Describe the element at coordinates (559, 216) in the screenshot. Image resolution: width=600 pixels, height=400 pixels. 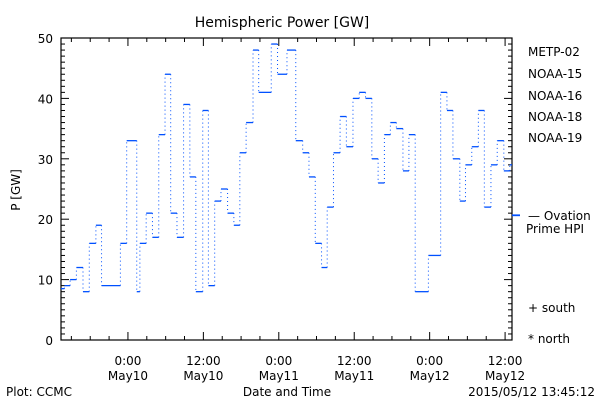
I see `legend-ovation-label: — Ovation` at that location.